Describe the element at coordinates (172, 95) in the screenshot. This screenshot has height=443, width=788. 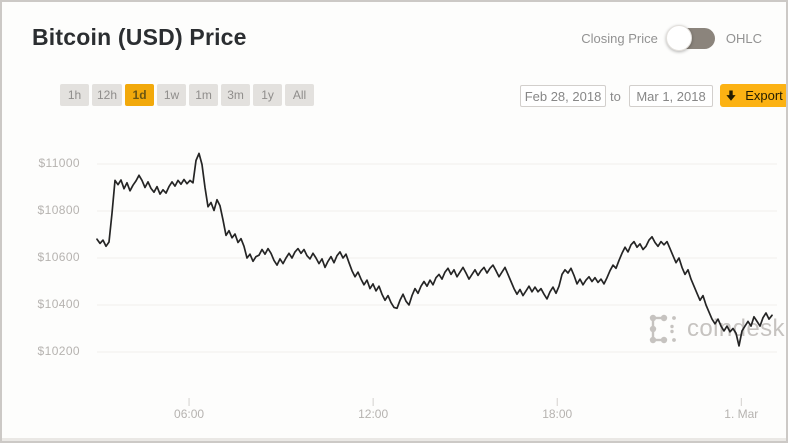
I see `range-button-1w: 1w` at that location.